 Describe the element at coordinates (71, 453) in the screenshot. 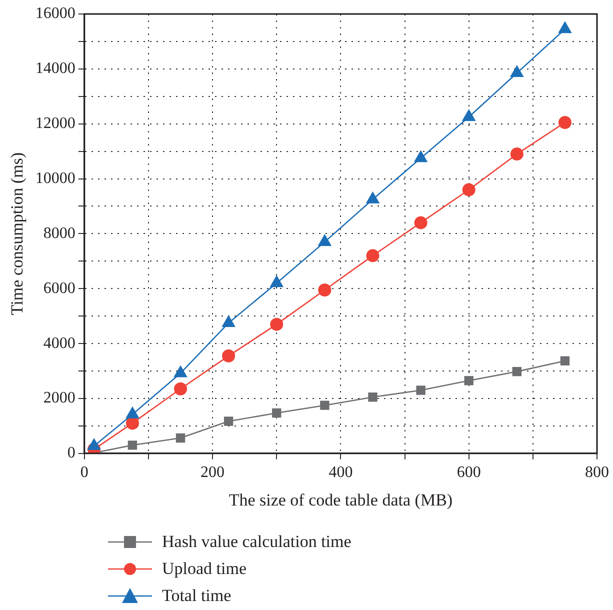

I see `y-tick-label: 0` at that location.